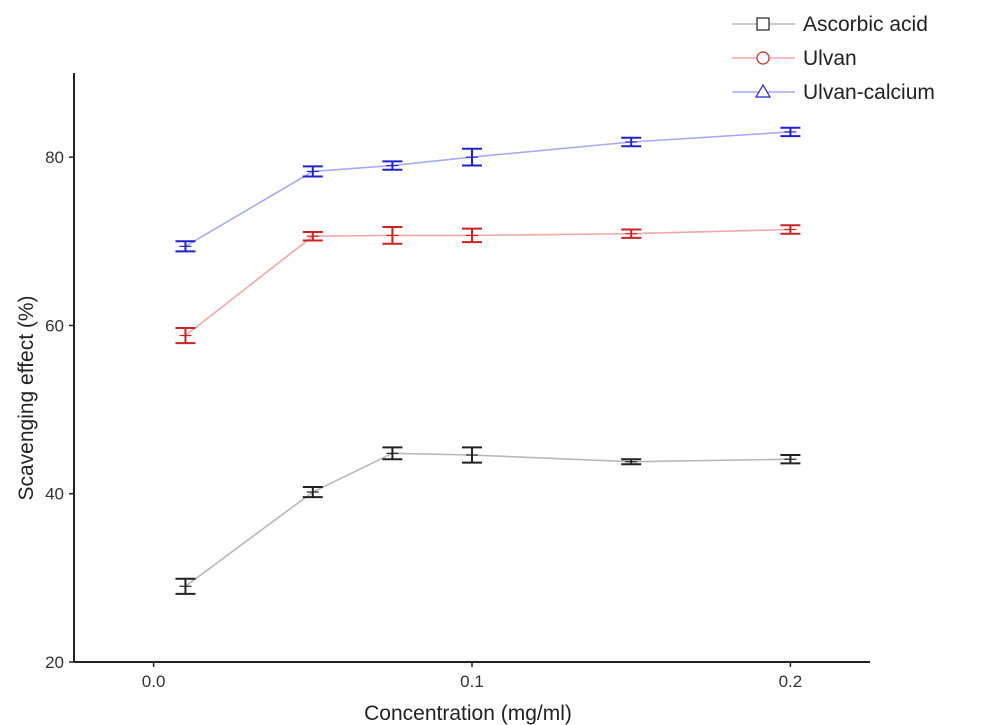  What do you see at coordinates (791, 681) in the screenshot?
I see `x-tick-label: 0.2` at bounding box center [791, 681].